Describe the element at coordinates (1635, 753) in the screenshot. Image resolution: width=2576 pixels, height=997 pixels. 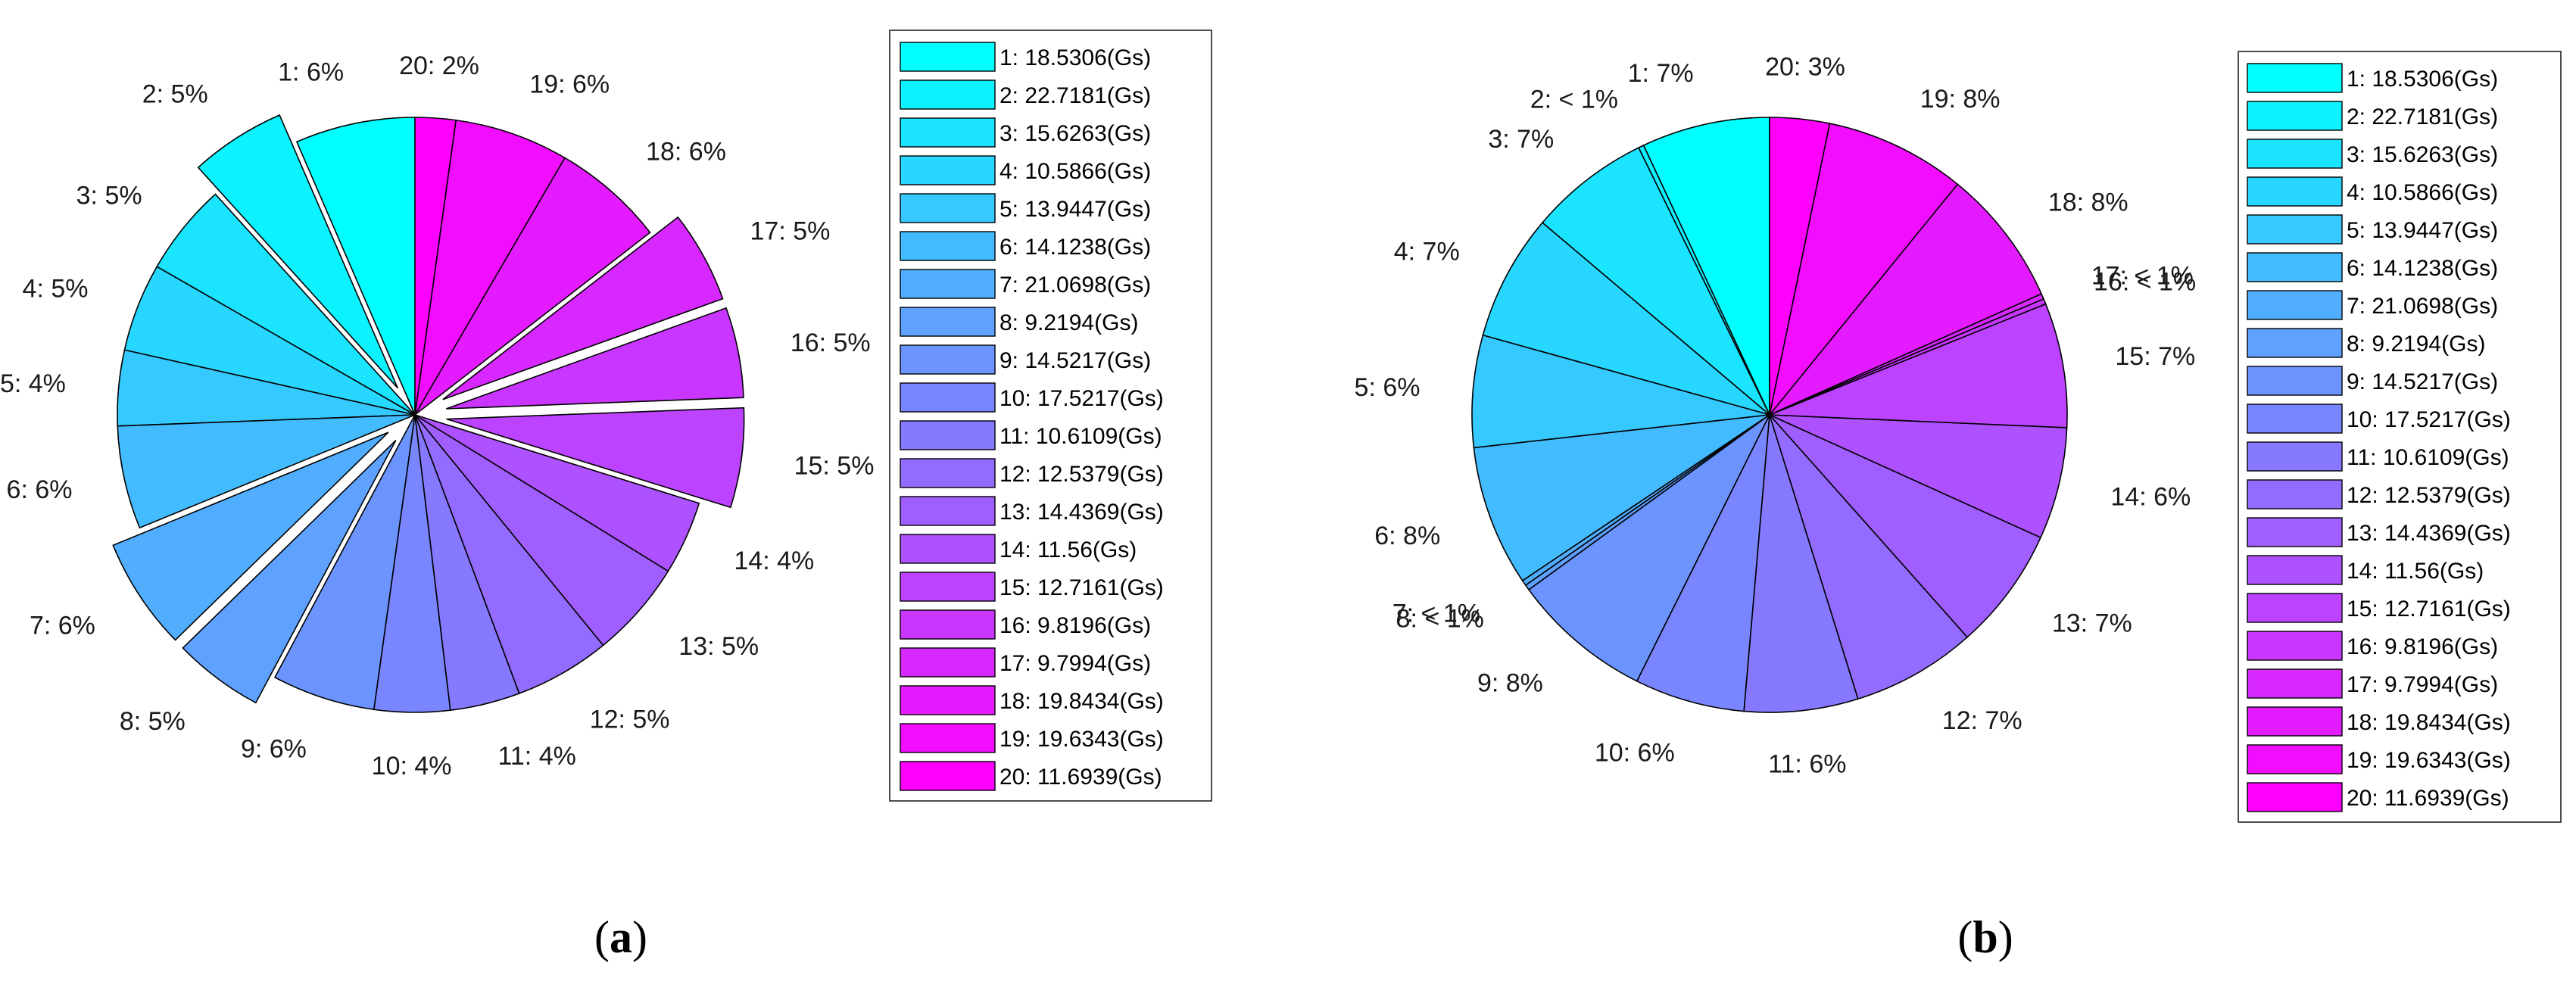
I see `slice-label: 10: 6%` at that location.